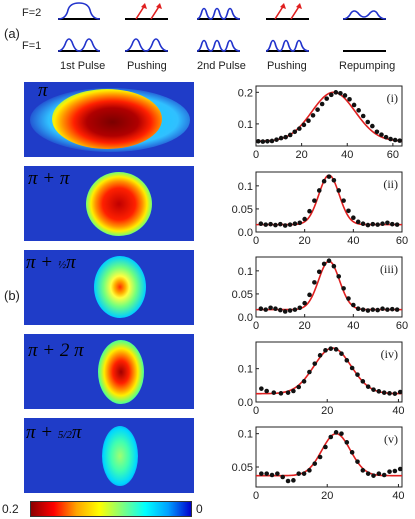 The width and height of the screenshot is (415, 519). Describe the element at coordinates (390, 184) in the screenshot. I see `plot-panel-label: (ii)` at that location.